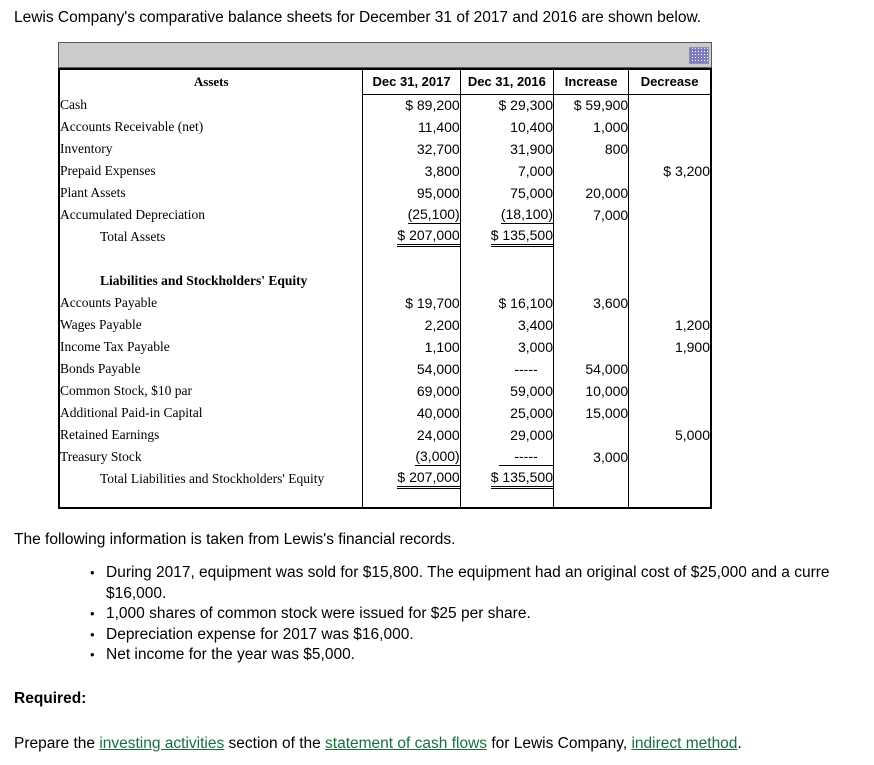 Image resolution: width=874 pixels, height=765 pixels. Describe the element at coordinates (507, 391) in the screenshot. I see `cell-2016: 59,000` at that location.